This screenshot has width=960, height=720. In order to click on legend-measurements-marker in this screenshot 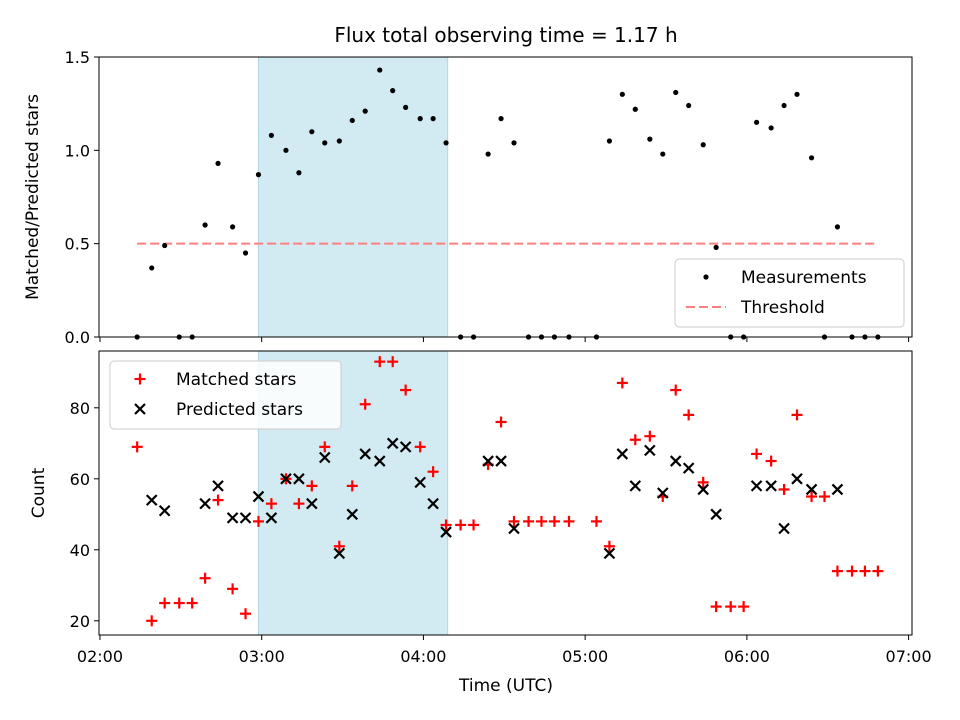, I will do `click(706, 277)`.